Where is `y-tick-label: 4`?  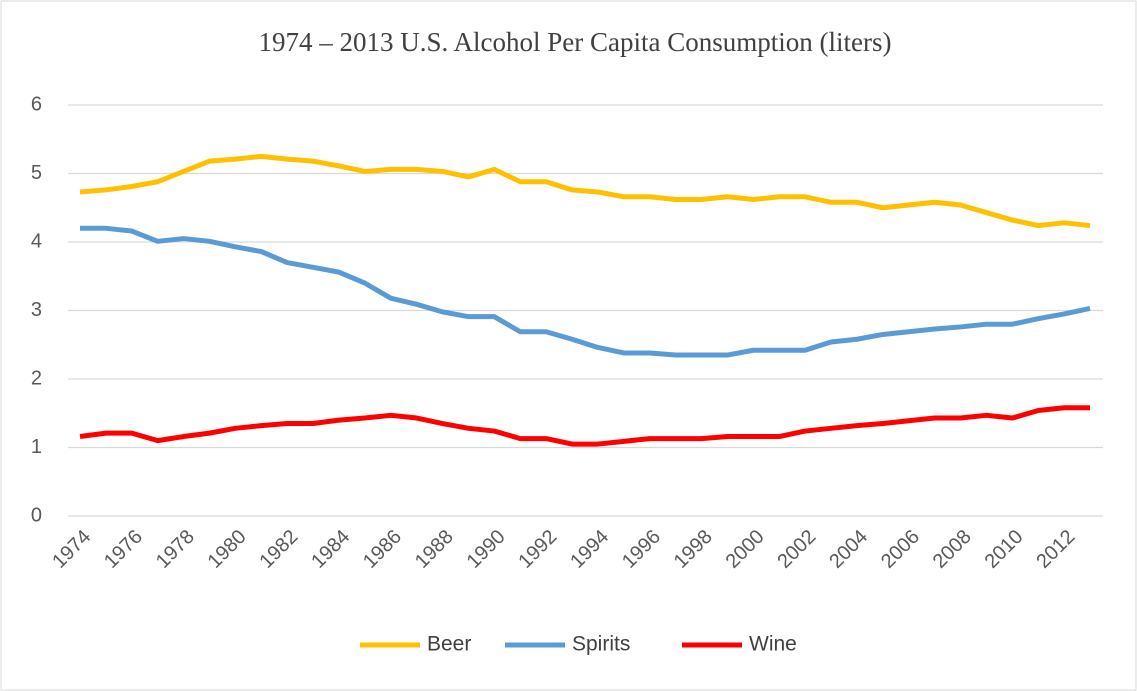 y-tick-label: 4 is located at coordinates (36, 241).